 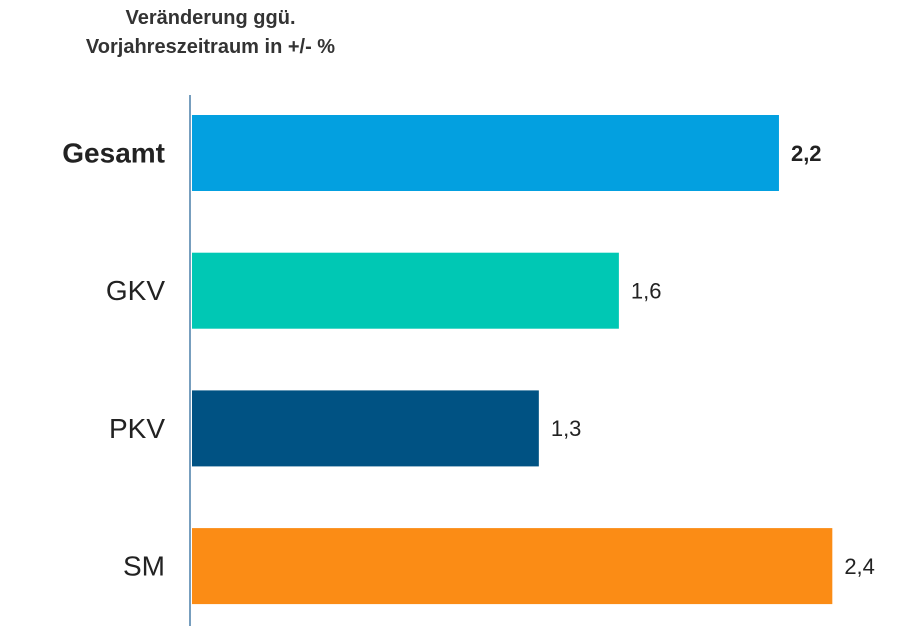 What do you see at coordinates (806, 153) in the screenshot?
I see `value-label: 2,2` at bounding box center [806, 153].